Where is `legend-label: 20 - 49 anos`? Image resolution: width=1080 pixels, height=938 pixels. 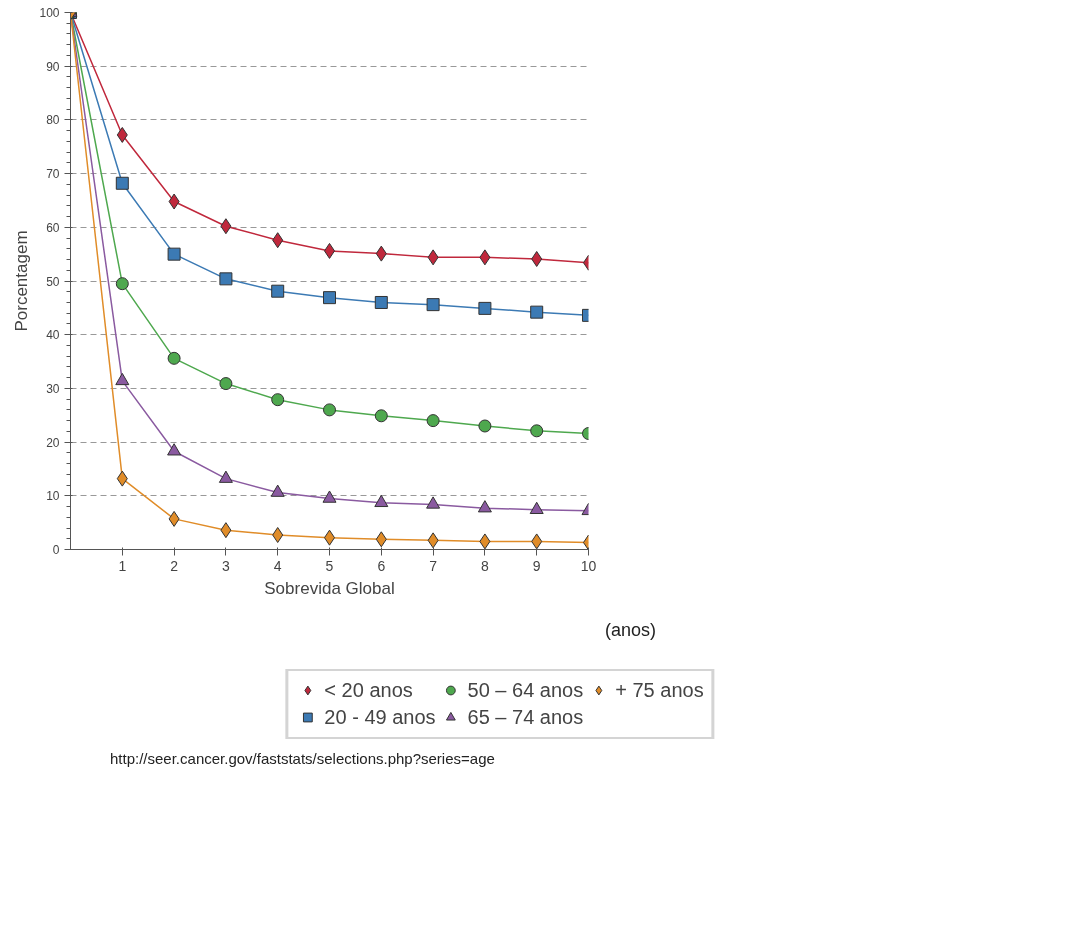 legend-label: 20 - 49 anos is located at coordinates (380, 717).